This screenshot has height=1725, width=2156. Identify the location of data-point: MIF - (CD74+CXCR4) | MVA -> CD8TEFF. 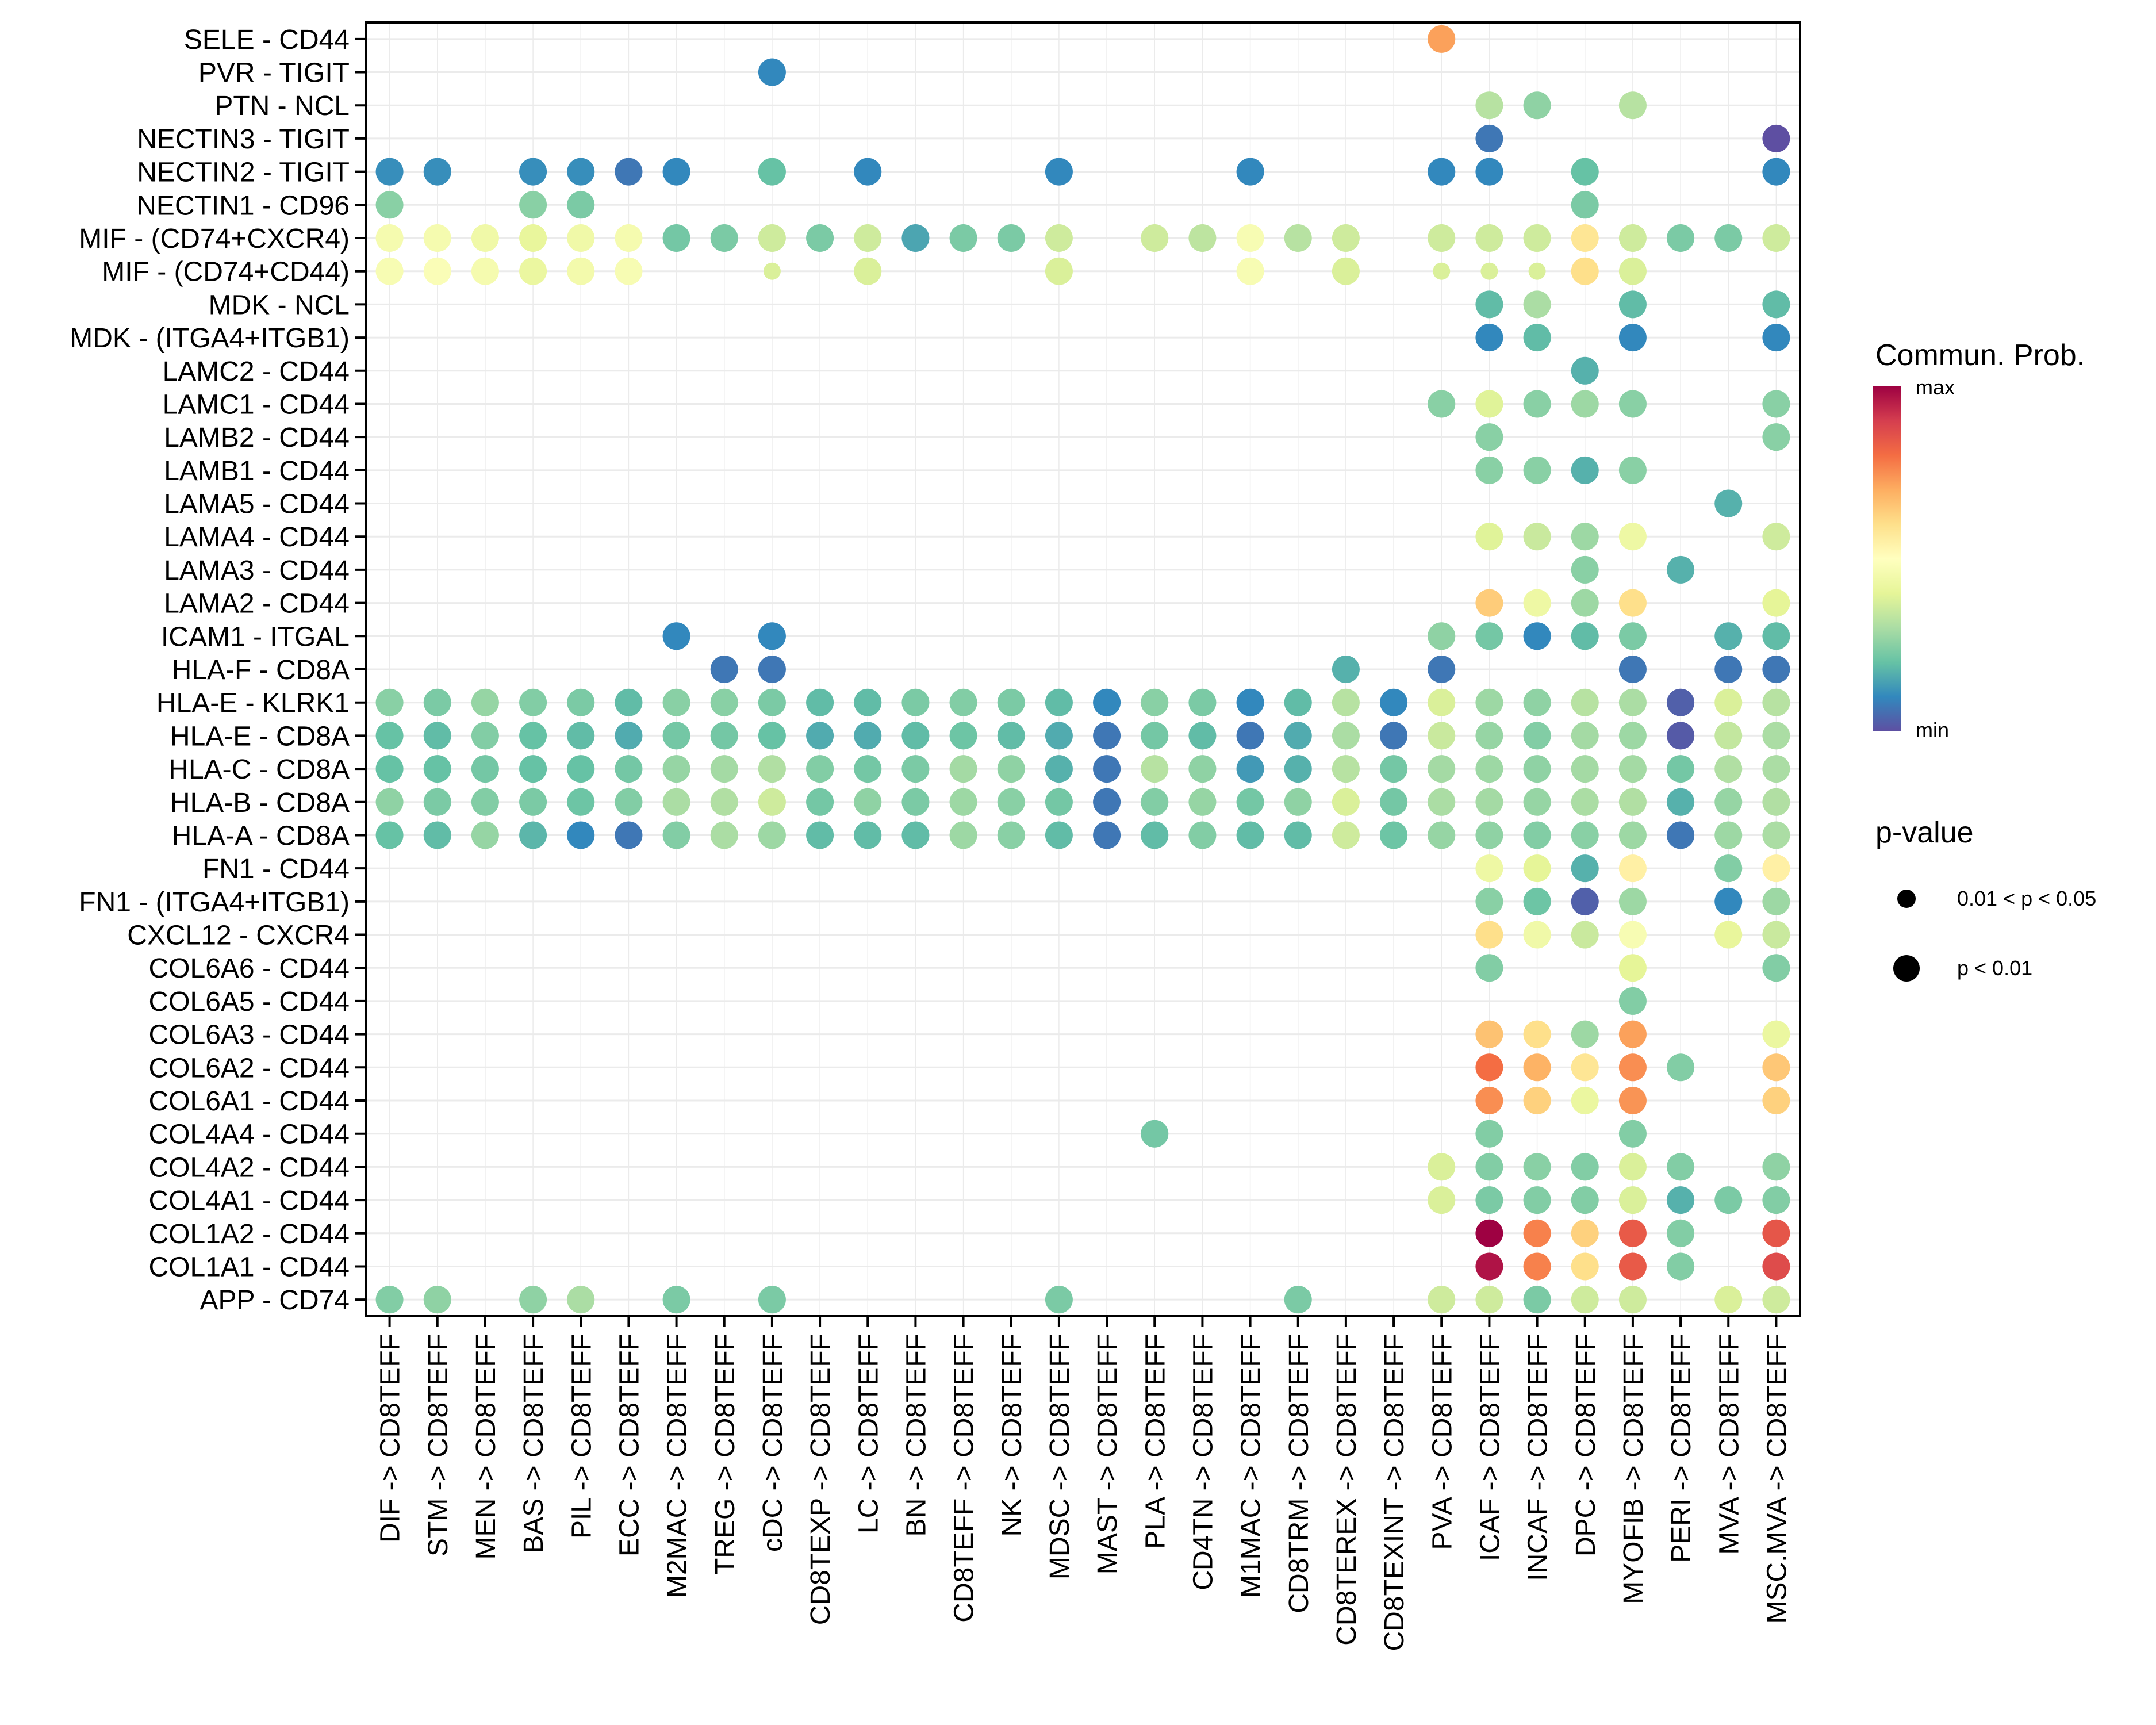
(1728, 238).